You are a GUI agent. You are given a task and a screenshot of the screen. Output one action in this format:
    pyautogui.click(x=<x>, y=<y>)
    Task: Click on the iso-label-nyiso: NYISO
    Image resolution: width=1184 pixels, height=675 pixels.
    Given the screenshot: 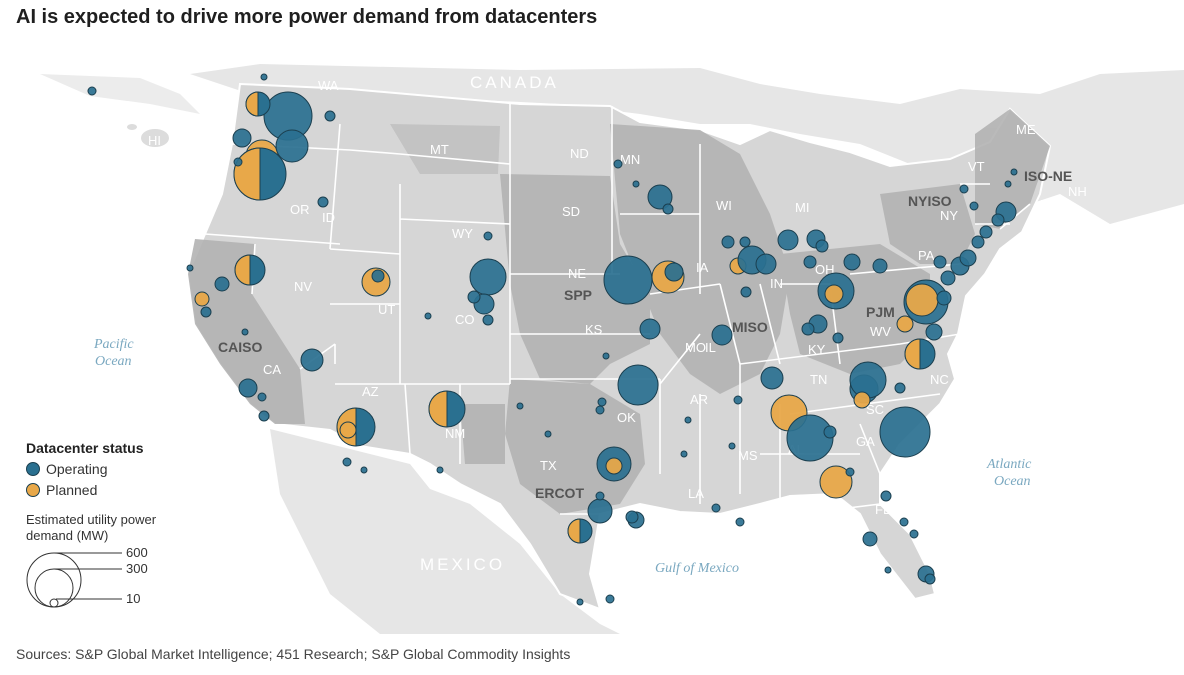 What is the action you would take?
    pyautogui.click(x=930, y=201)
    